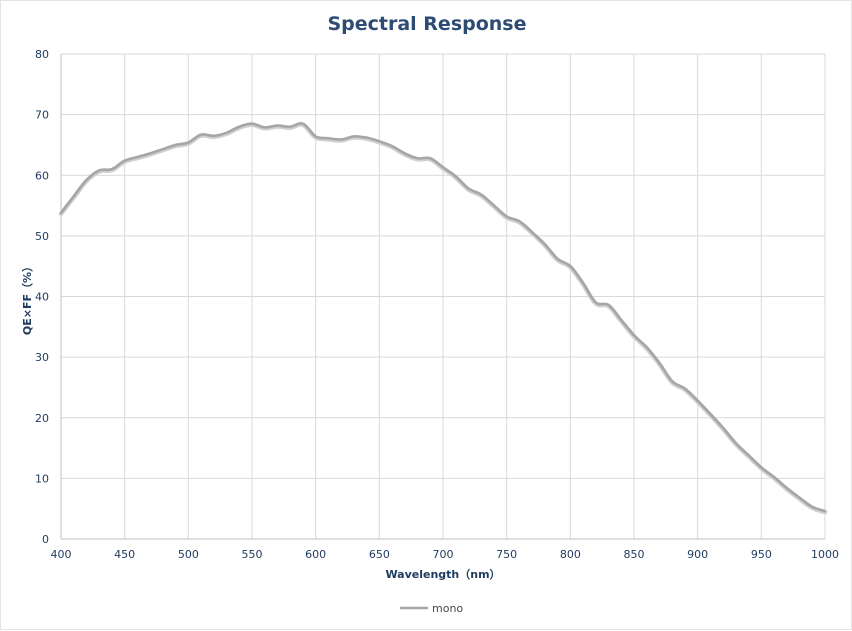  I want to click on x-tick-label-400: 400, so click(61, 554).